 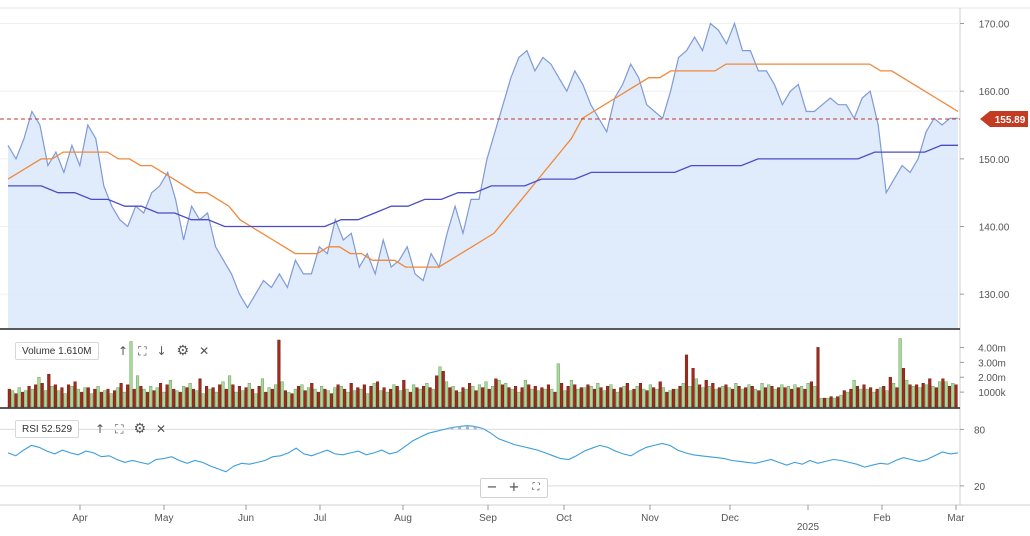 I want to click on rsi-gear-icon: ⚙, so click(x=140, y=429).